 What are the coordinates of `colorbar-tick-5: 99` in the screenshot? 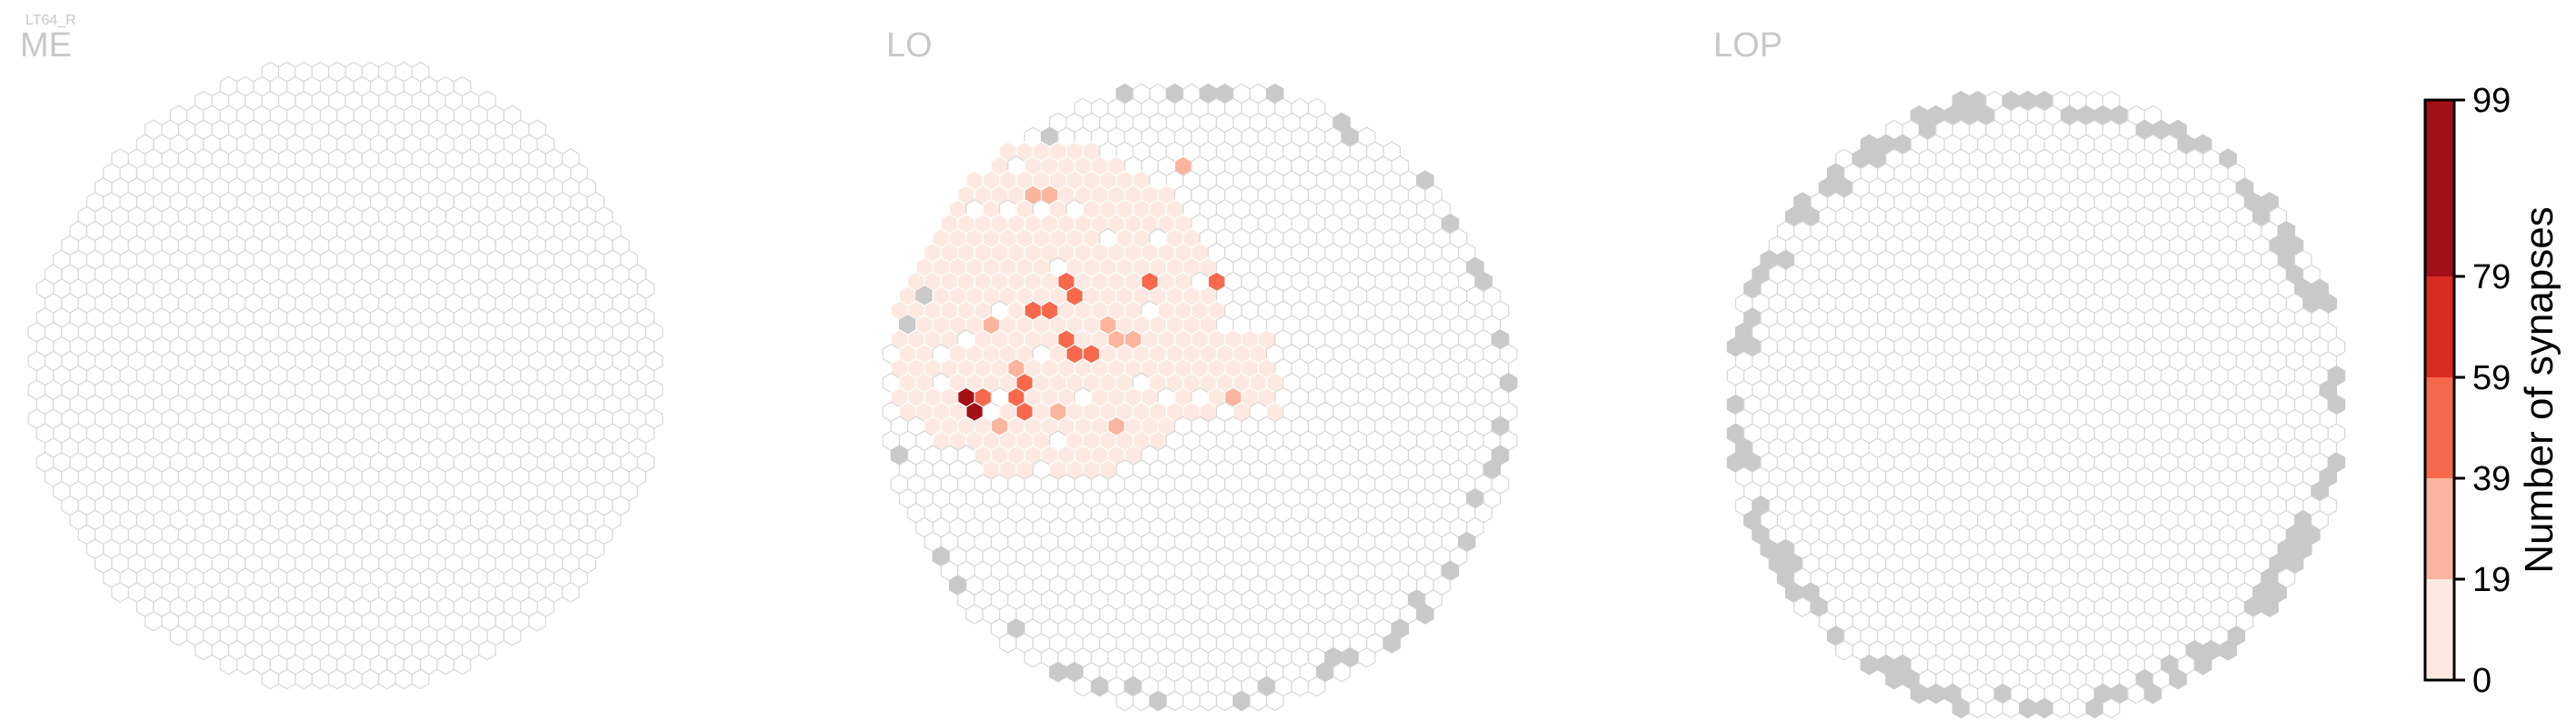 It's located at (2491, 101).